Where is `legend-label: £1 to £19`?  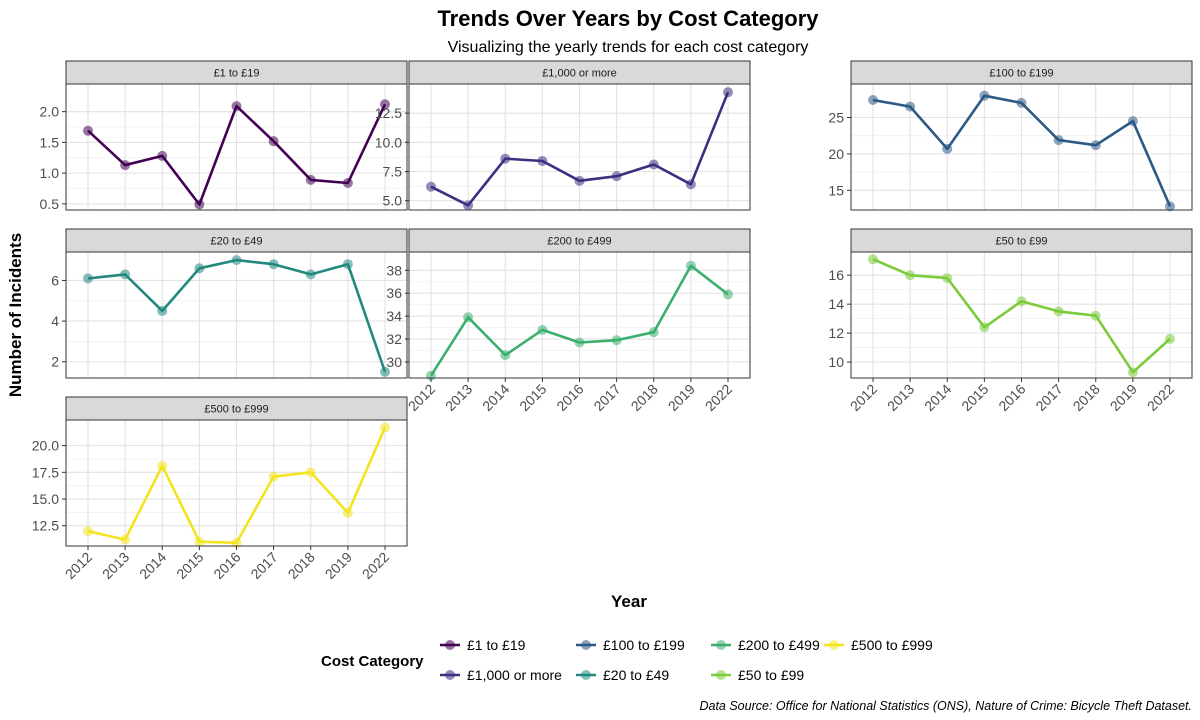 legend-label: £1 to £19 is located at coordinates (496, 645).